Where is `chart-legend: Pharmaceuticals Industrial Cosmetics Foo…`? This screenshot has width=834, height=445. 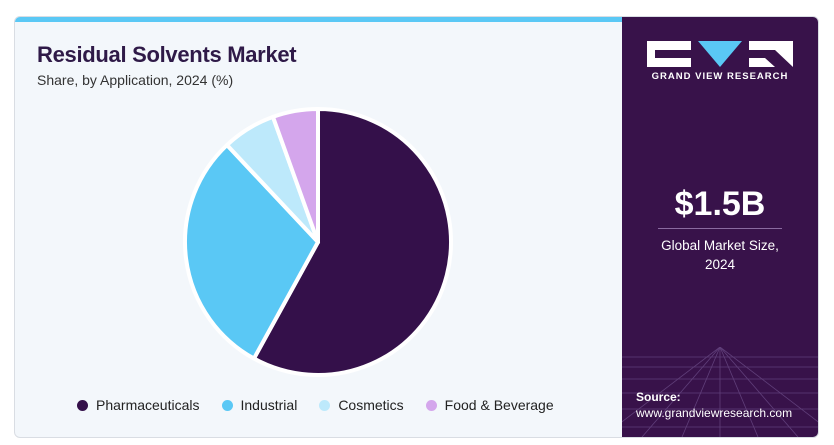 chart-legend: Pharmaceuticals Industrial Cosmetics Foo… is located at coordinates (326, 405).